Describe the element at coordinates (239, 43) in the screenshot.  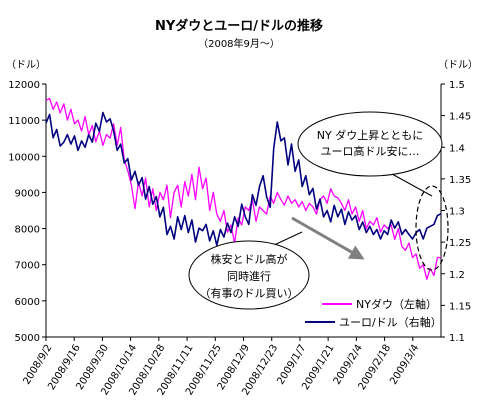
I see `chart-subtitle: （2008年9月～）` at that location.